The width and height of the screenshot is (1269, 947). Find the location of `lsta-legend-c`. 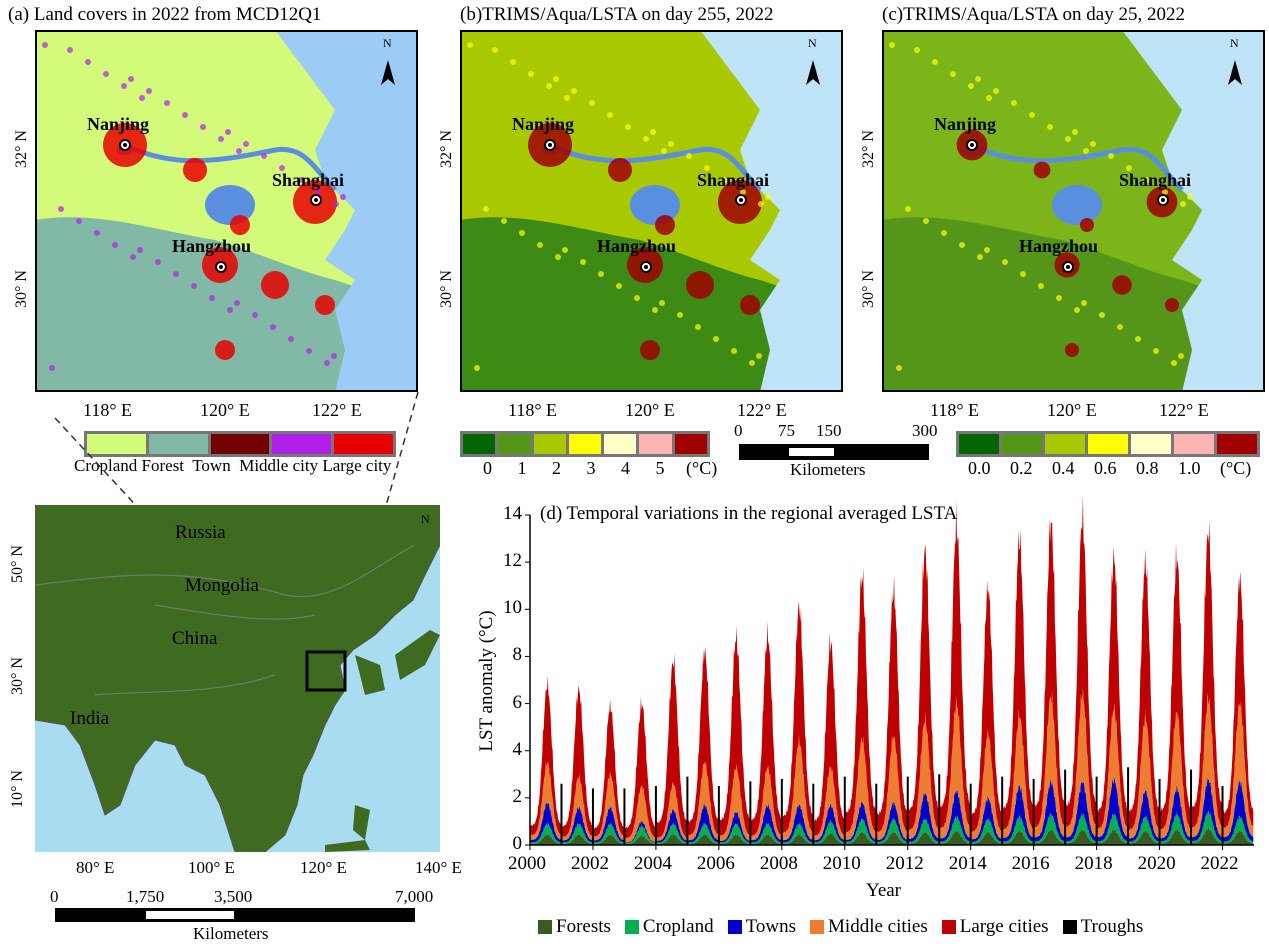

lsta-legend-c is located at coordinates (1108, 444).